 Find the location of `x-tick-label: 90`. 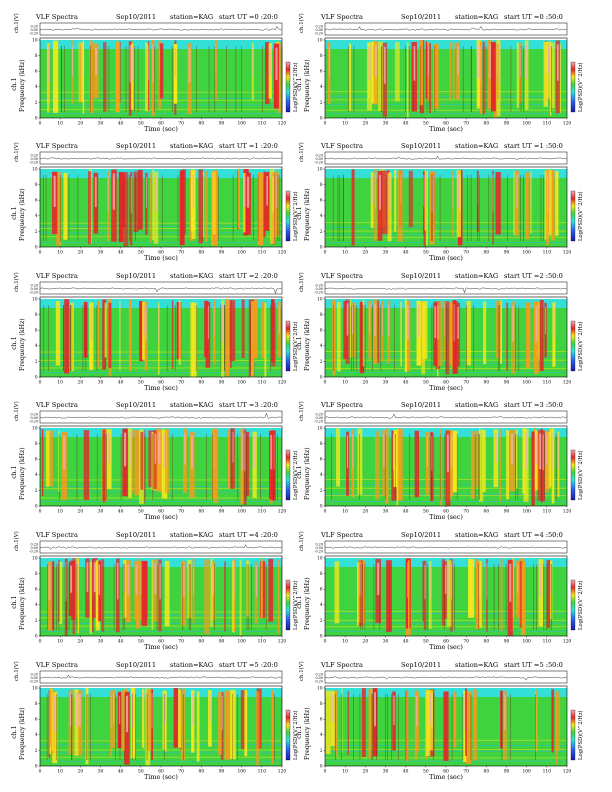

x-tick-label: 90 is located at coordinates (507, 642).